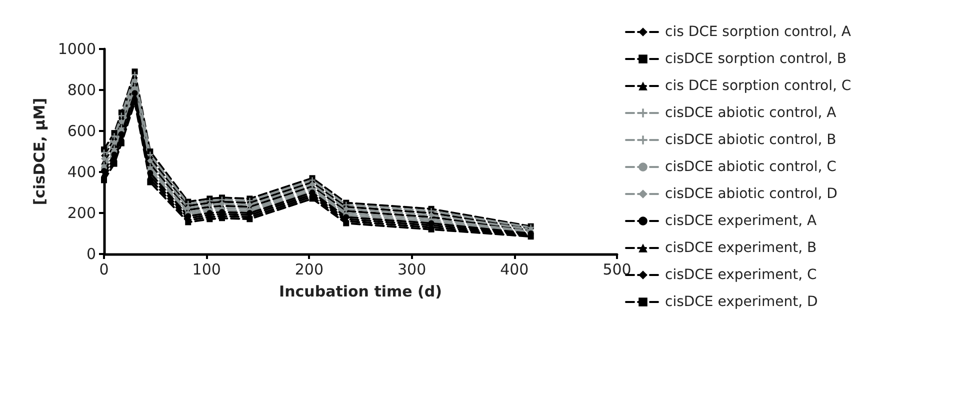 The width and height of the screenshot is (977, 414). What do you see at coordinates (514, 269) in the screenshot?
I see `x-tick-label: 400` at bounding box center [514, 269].